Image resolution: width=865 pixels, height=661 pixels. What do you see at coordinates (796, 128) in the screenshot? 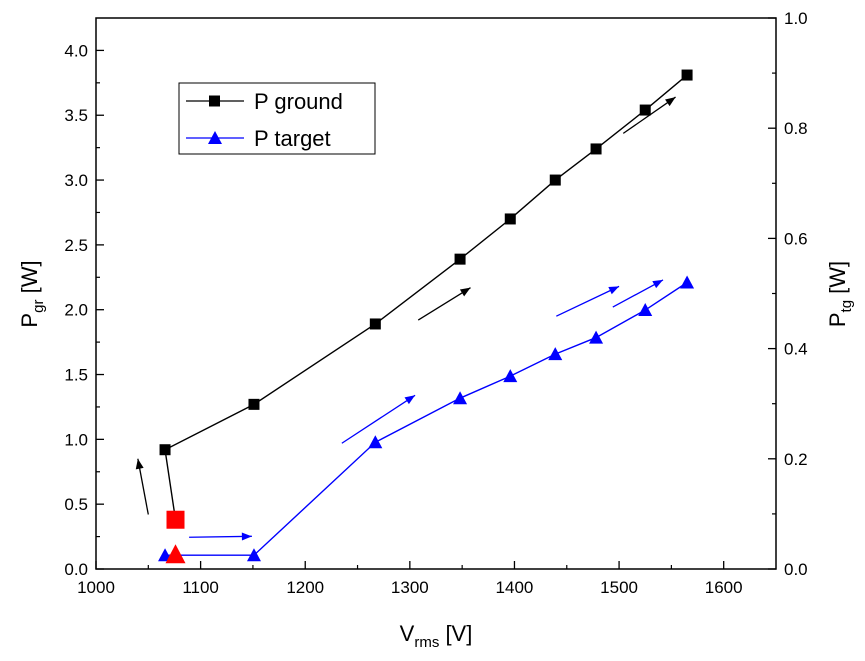
I see `y-right-tick-label: 0.8` at bounding box center [796, 128].